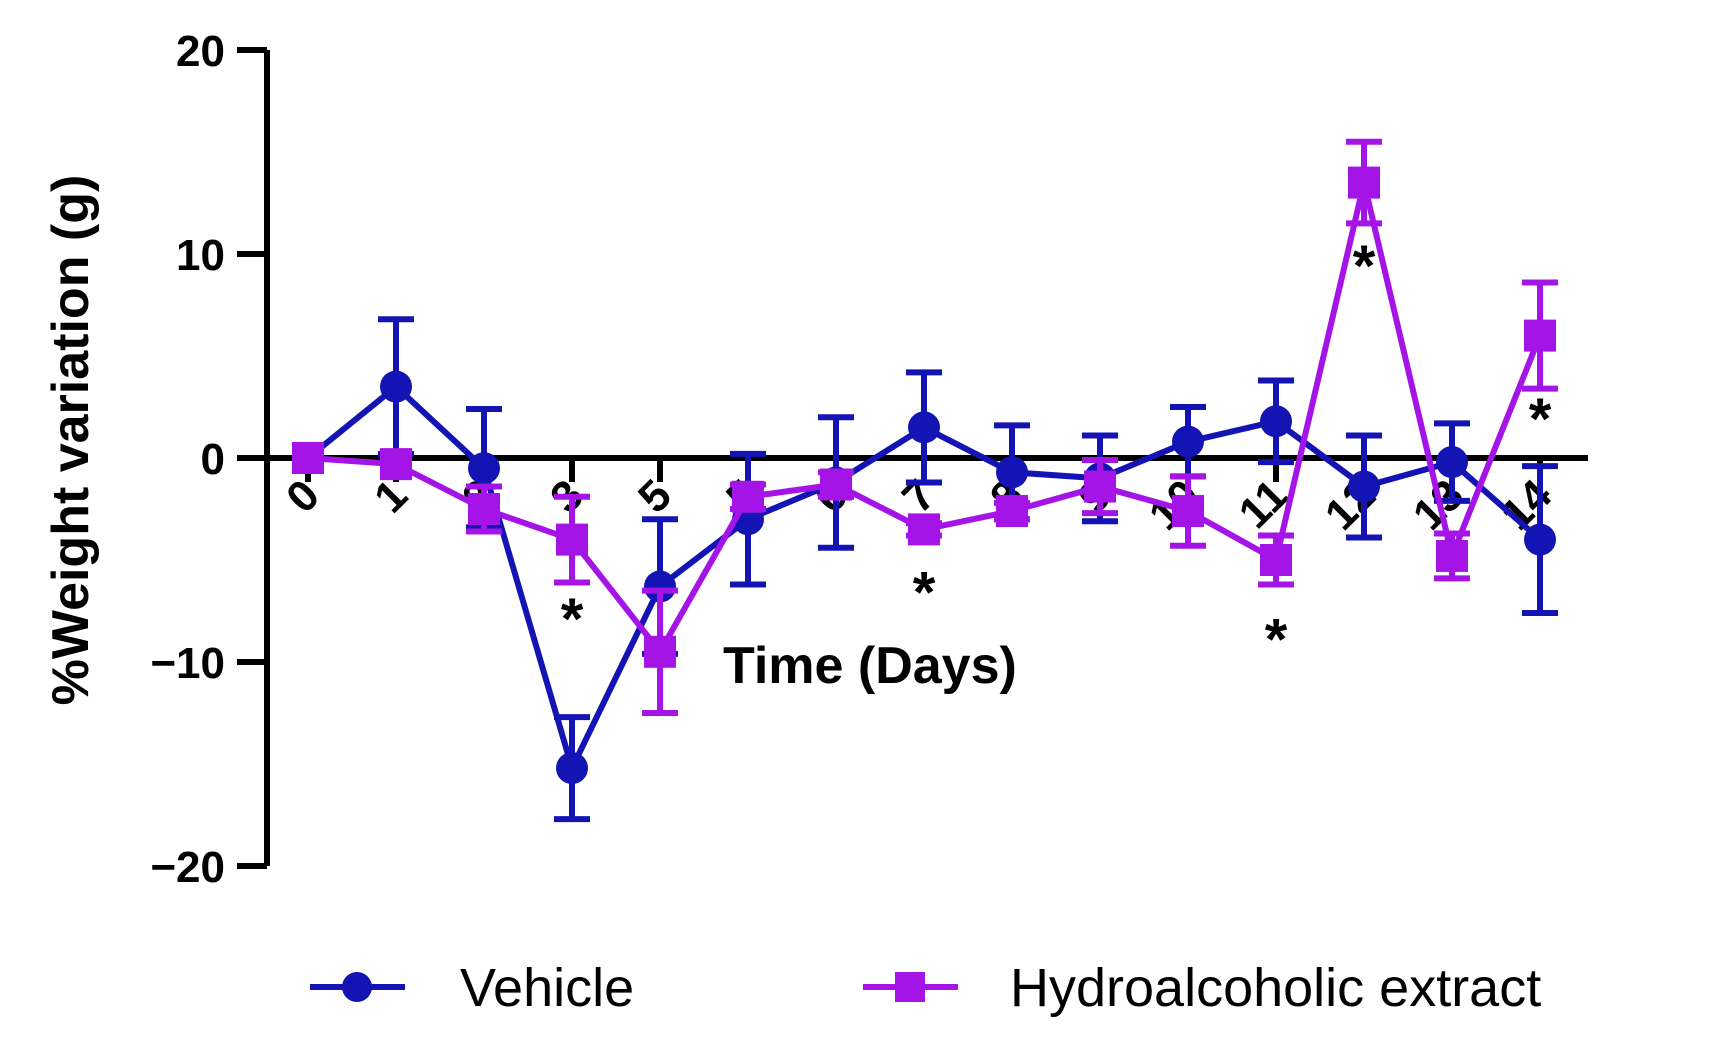  I want to click on x-axis-title: Time (Days), so click(870, 666).